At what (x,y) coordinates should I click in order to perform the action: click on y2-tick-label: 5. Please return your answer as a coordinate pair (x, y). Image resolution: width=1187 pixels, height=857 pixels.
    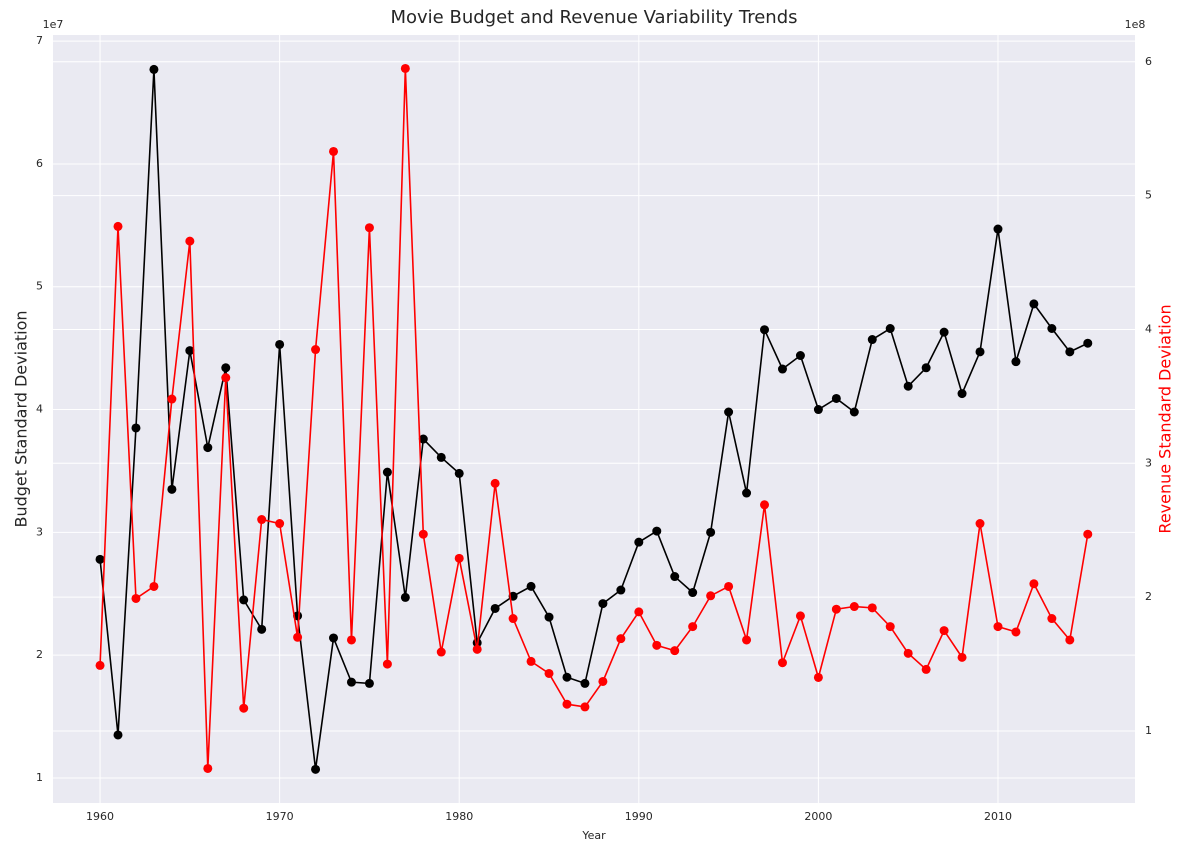
    Looking at the image, I should click on (1148, 195).